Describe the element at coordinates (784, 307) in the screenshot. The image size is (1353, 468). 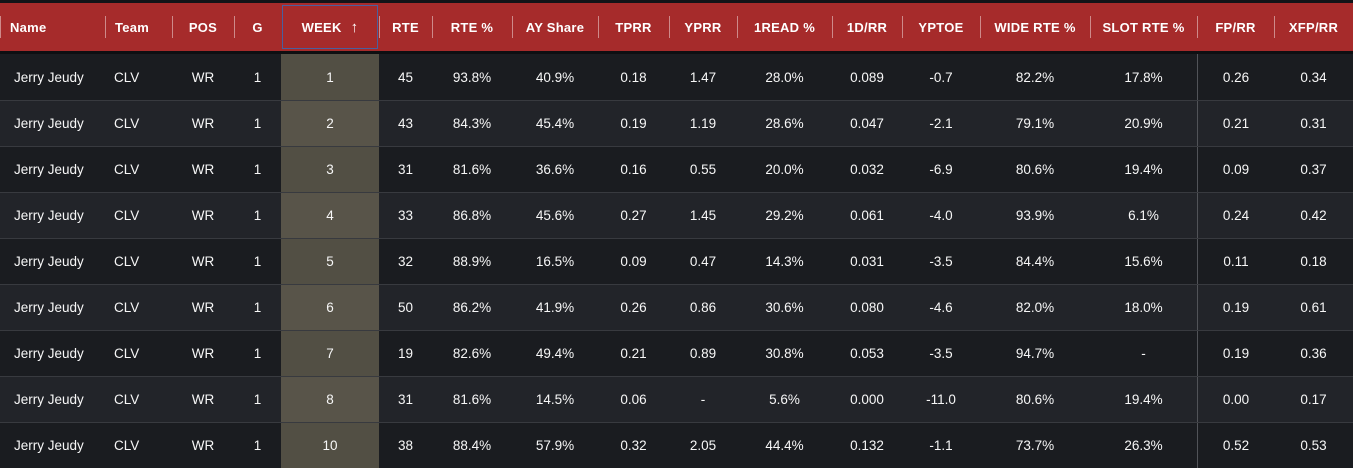
I see `cell-read1_pct: 30.6%` at that location.